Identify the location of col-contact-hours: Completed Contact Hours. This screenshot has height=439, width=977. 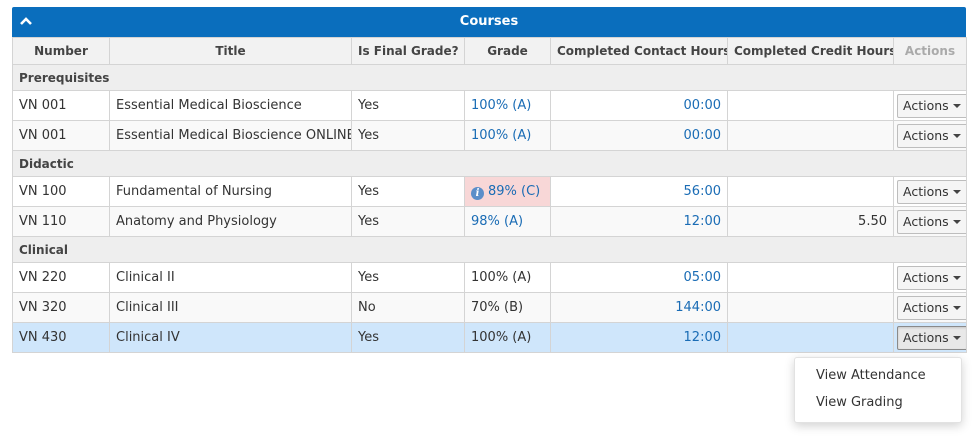
(639, 51).